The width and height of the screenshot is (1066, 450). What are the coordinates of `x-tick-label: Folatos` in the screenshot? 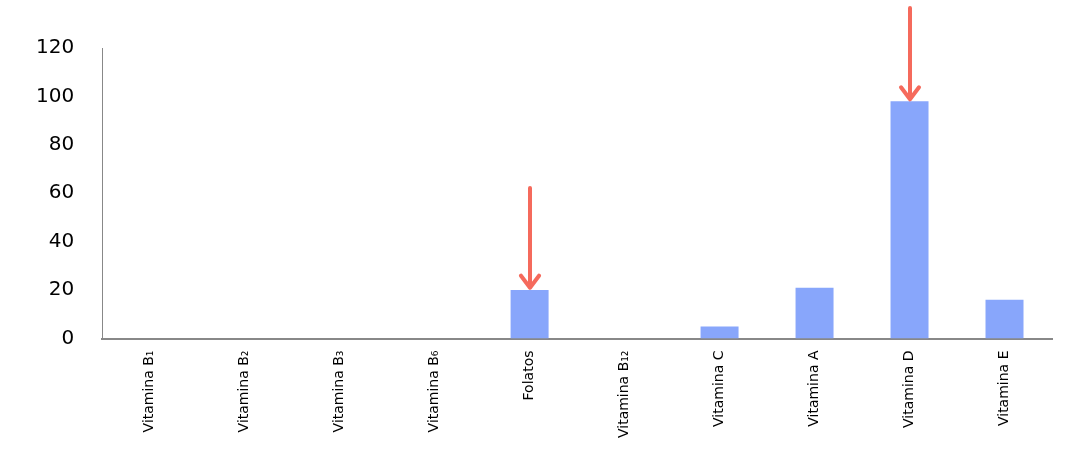 It's located at (528, 375).